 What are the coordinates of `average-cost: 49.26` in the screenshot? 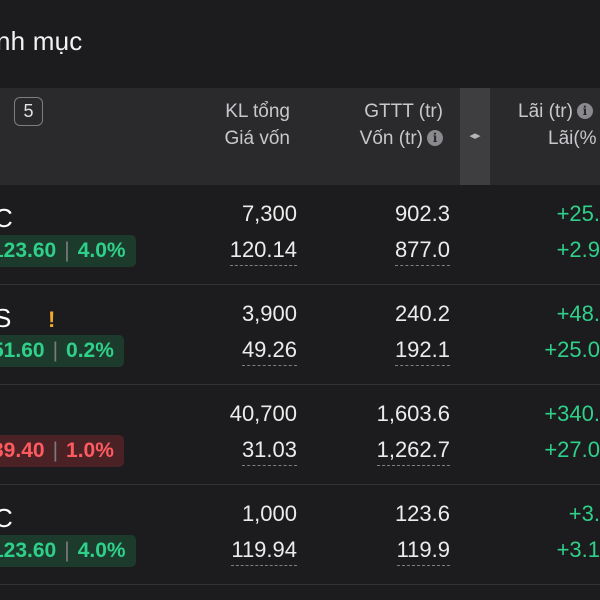 It's located at (269, 351).